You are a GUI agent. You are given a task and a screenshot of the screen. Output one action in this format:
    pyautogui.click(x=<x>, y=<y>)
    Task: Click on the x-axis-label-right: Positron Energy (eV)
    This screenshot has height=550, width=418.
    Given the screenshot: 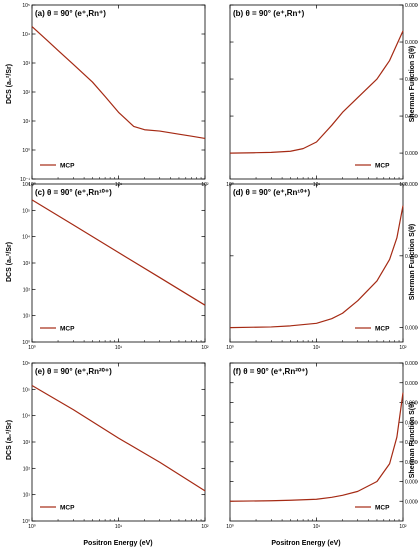 What is the action you would take?
    pyautogui.click(x=305, y=543)
    